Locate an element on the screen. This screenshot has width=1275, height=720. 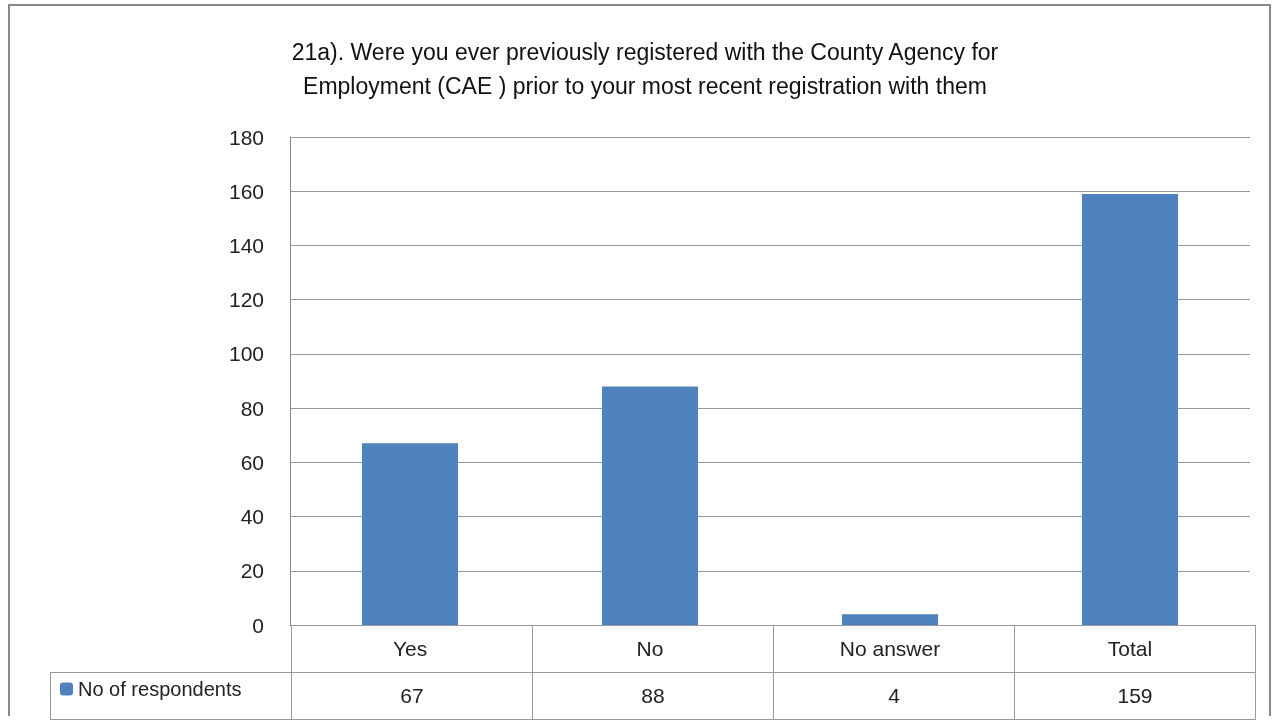
y-tick-label: 20 is located at coordinates (252, 571).